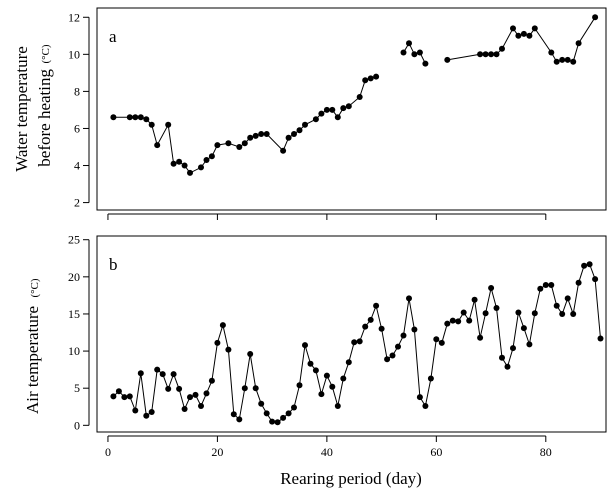 This screenshot has width=611, height=493. I want to click on panel-a-ylabel-unit: (°C), so click(46, 53).